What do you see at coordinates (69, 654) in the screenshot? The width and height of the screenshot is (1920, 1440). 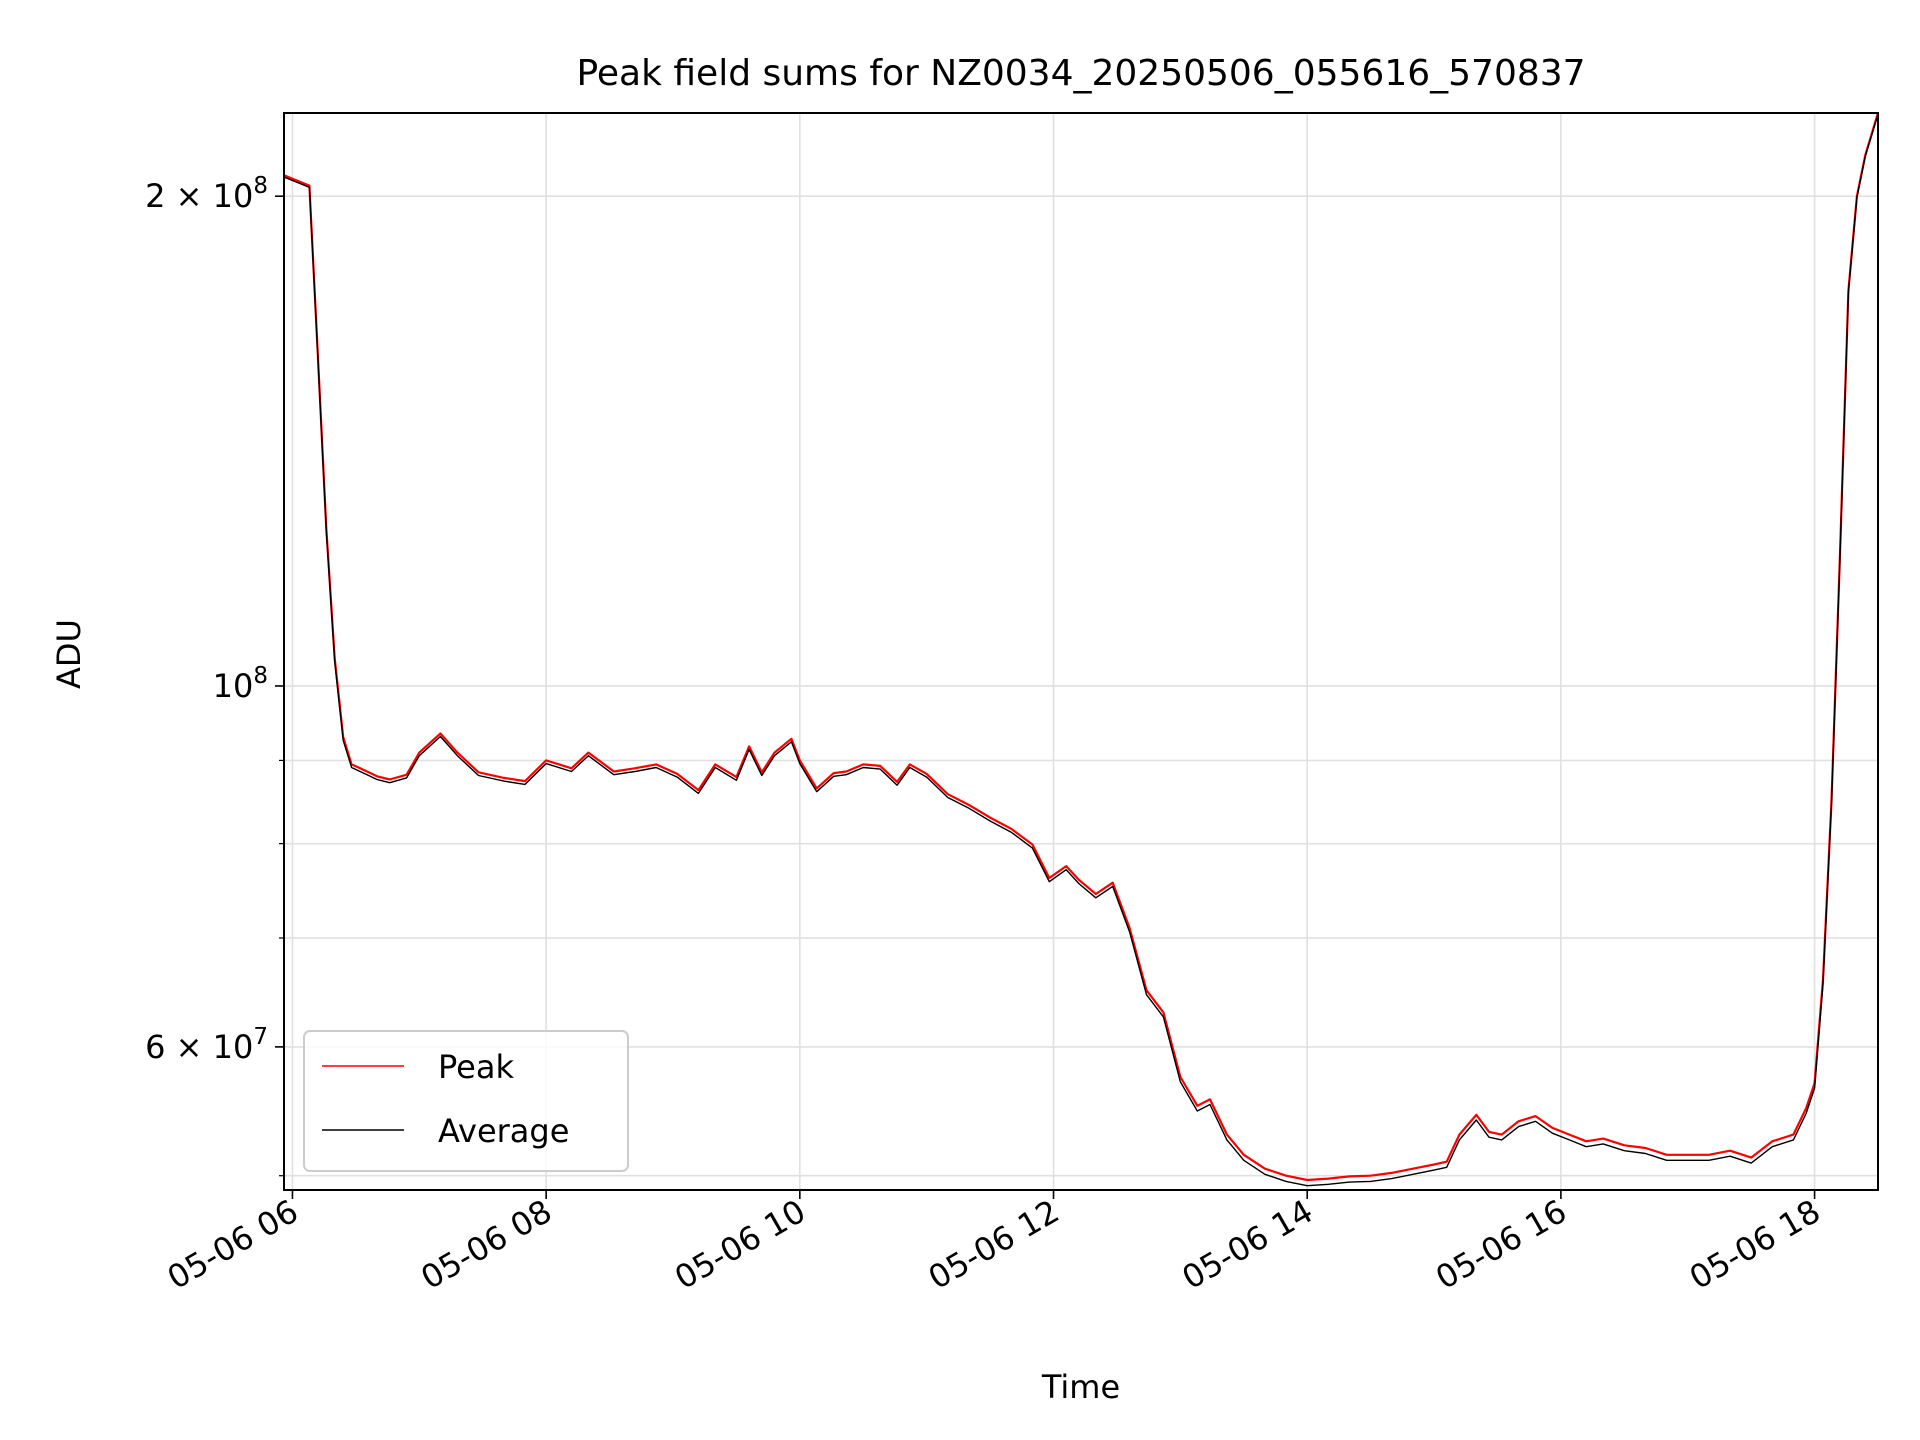 I see `y-axis-label: ADU` at bounding box center [69, 654].